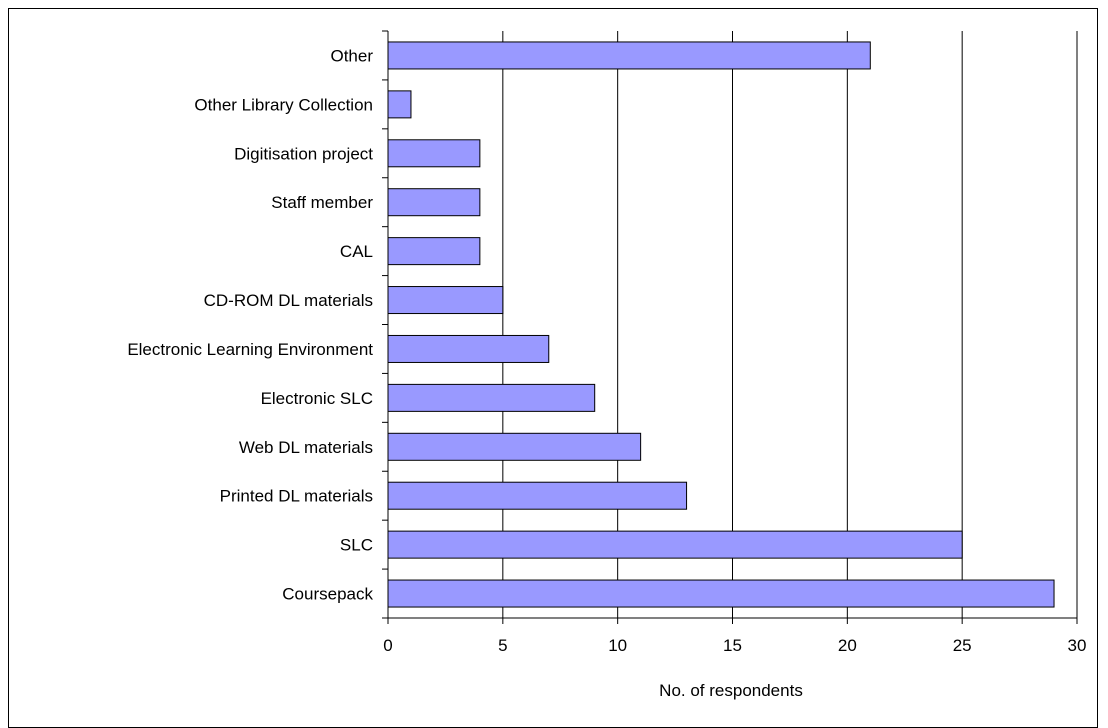 This screenshot has height=728, width=1108. What do you see at coordinates (356, 545) in the screenshot?
I see `category-label: SLC` at bounding box center [356, 545].